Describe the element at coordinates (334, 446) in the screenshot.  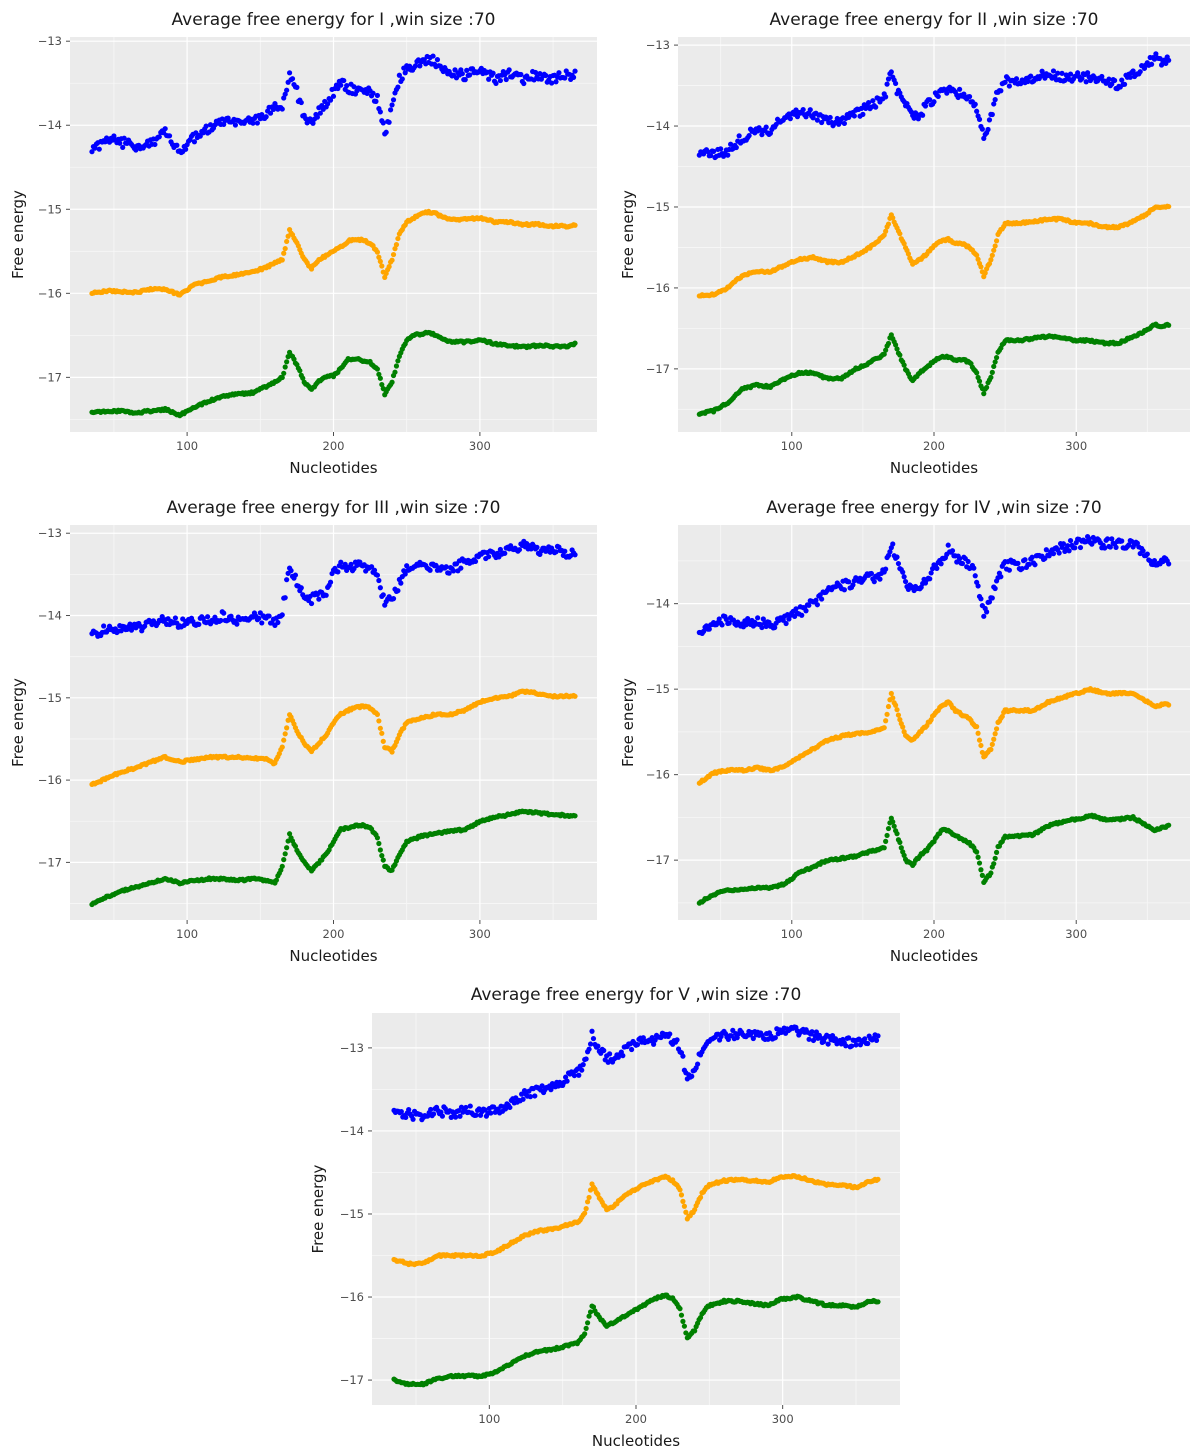
I see `x-tick-label: 200` at that location.